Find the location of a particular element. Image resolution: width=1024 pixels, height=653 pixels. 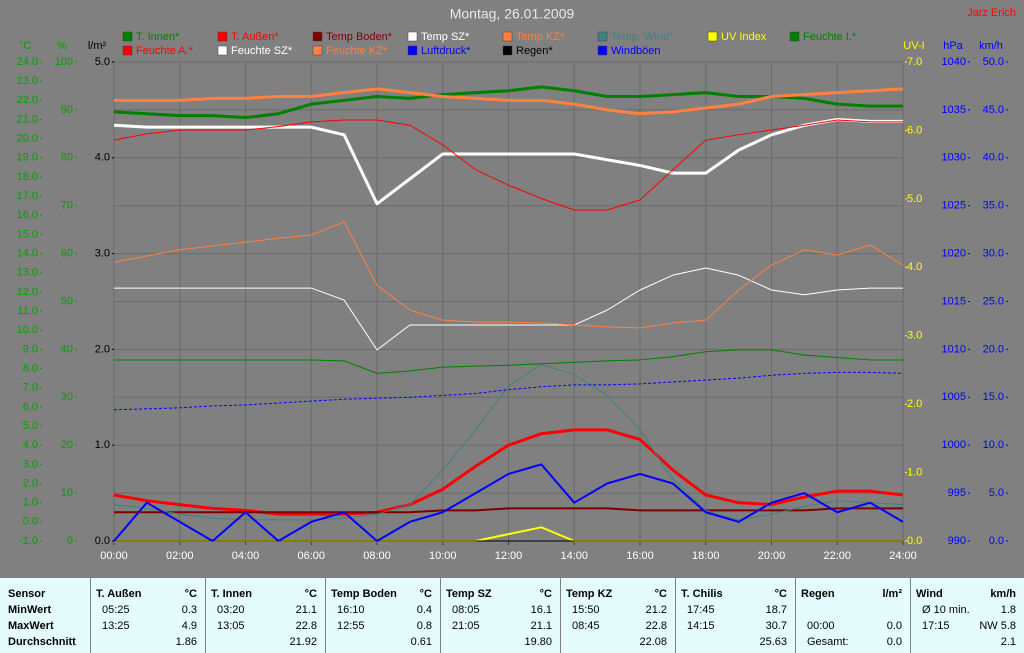

legend-label: Feuchte SZ* is located at coordinates (262, 51).